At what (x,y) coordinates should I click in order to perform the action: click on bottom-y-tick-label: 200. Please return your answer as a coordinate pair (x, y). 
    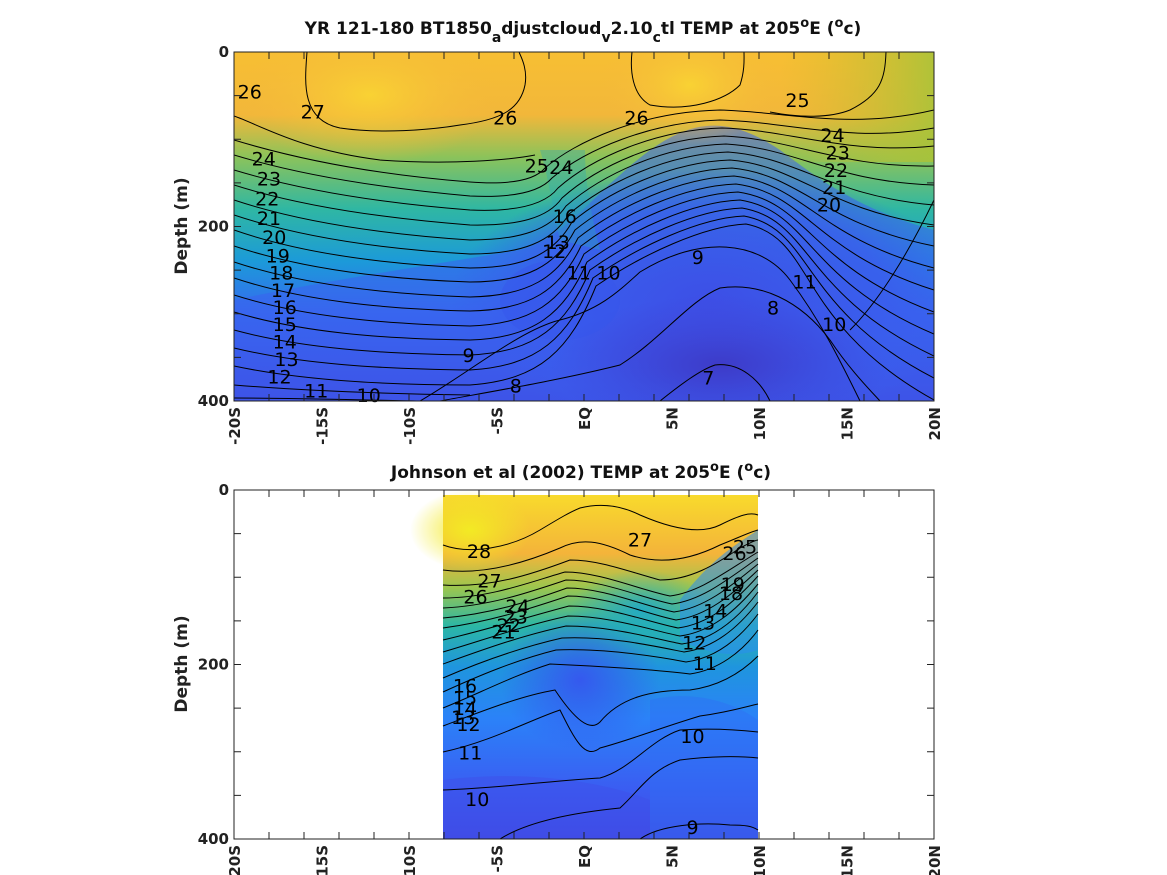
    Looking at the image, I should click on (213, 665).